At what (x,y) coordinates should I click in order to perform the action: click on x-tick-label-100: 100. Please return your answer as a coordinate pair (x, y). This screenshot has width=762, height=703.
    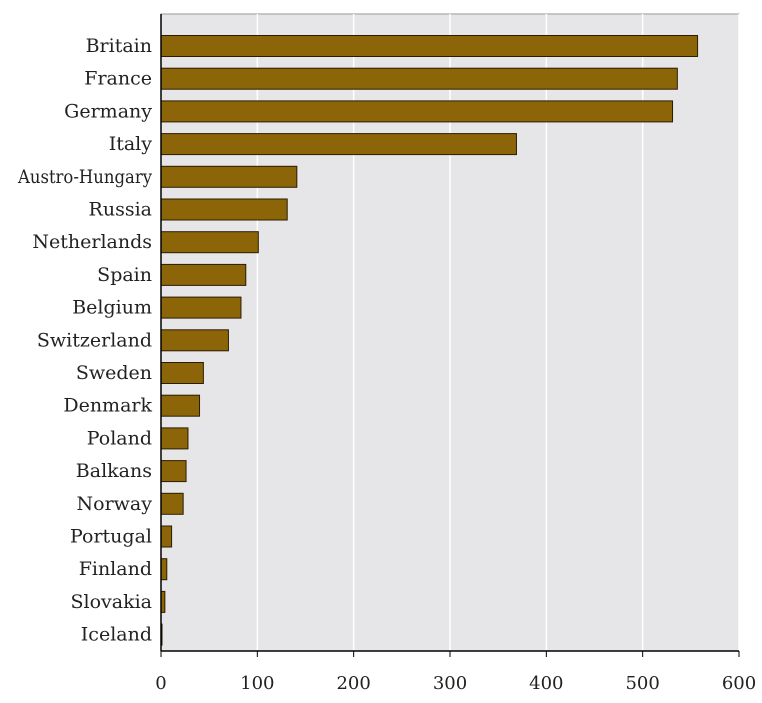
    Looking at the image, I should click on (257, 683).